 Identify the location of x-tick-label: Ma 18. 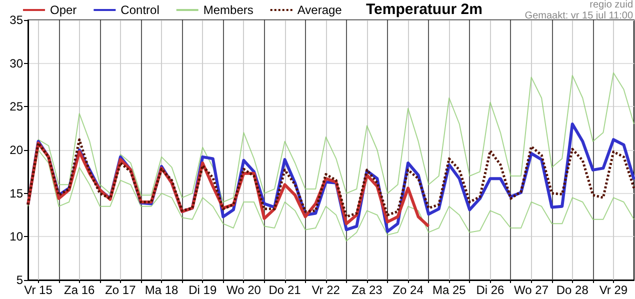
(161, 290).